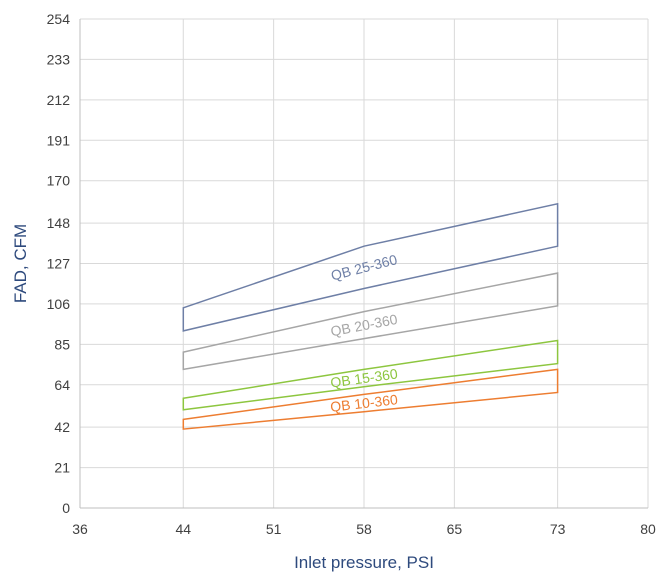 This screenshot has width=669, height=577. Describe the element at coordinates (363, 403) in the screenshot. I see `band-label: QB 10-360` at that location.